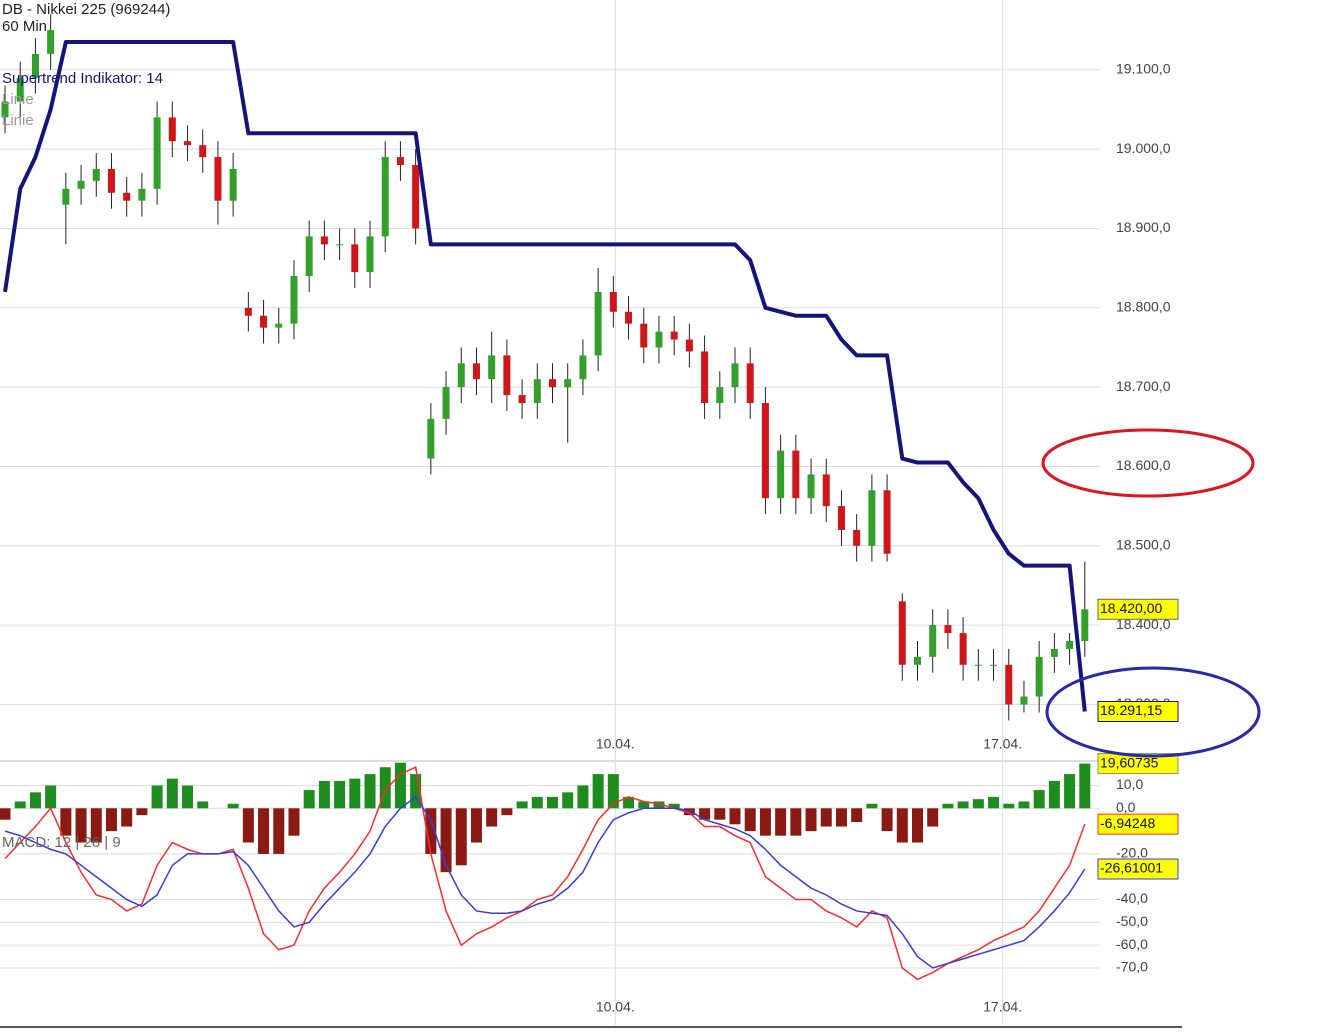 Image resolution: width=1320 pixels, height=1033 pixels. I want to click on last-value-label: -26,61001, so click(1131, 868).